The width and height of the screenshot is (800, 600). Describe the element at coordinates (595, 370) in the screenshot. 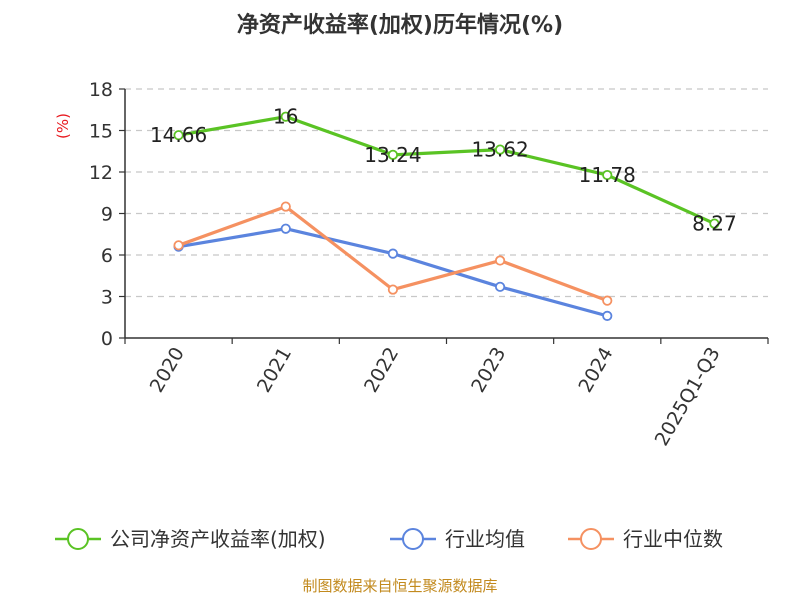

I see `x-tick-label-2024: 2024` at that location.